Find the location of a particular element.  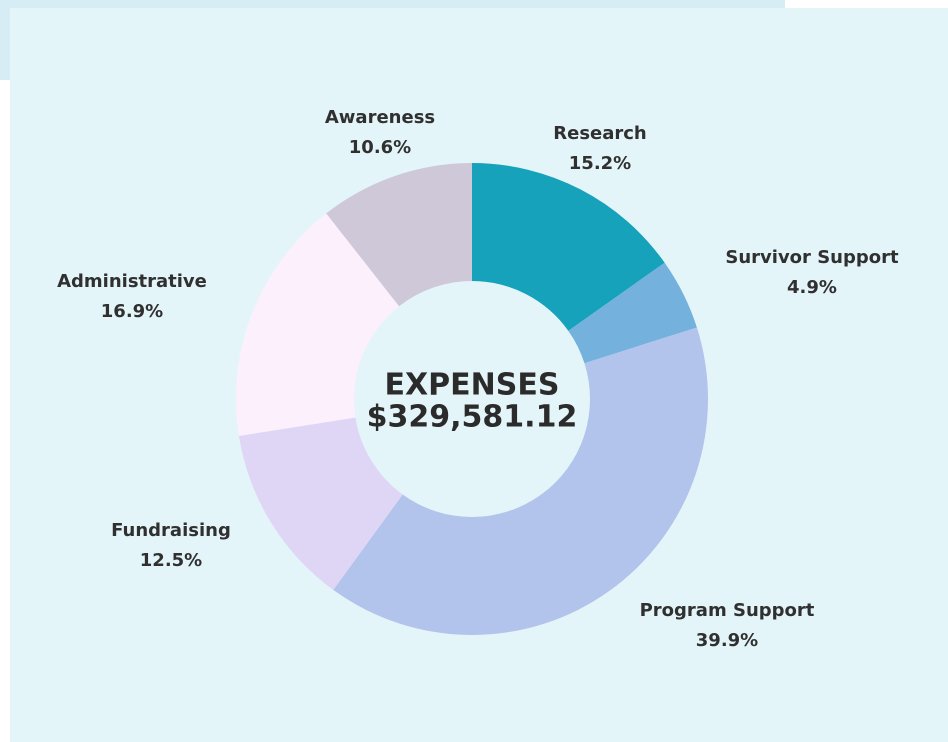

category-label: Awareness is located at coordinates (380, 117).